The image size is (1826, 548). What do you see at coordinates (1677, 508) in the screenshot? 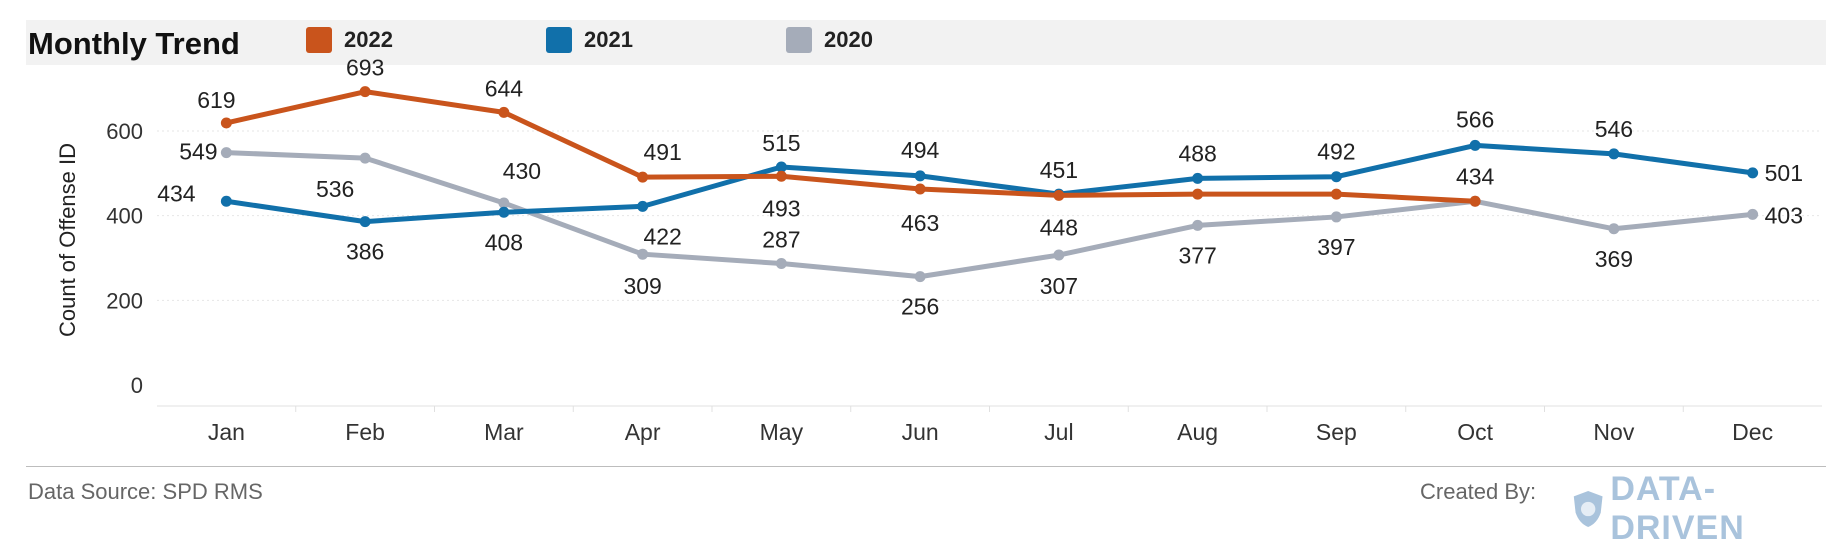
I see `logo-text: DATA-DRIVEN` at bounding box center [1677, 508].